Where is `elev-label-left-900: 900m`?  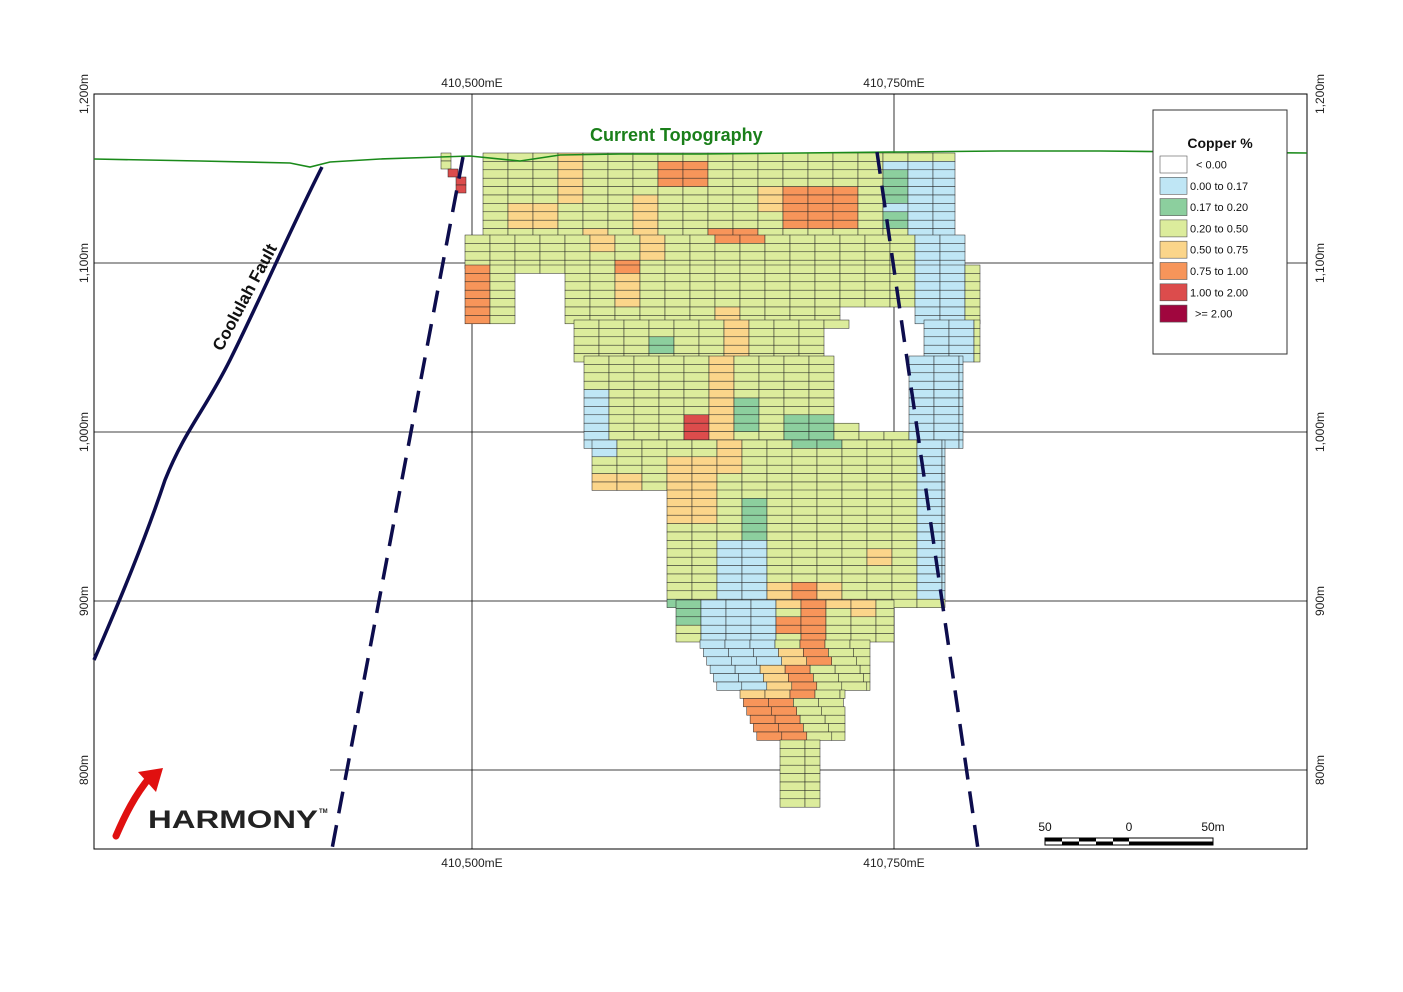 elev-label-left-900: 900m is located at coordinates (84, 601).